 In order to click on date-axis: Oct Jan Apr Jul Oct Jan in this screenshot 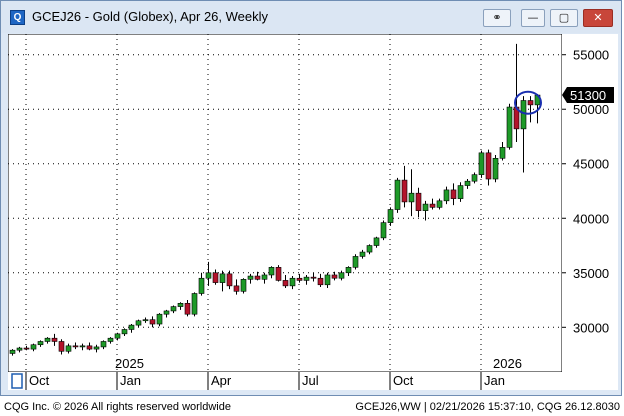, I will do `click(313, 381)`.